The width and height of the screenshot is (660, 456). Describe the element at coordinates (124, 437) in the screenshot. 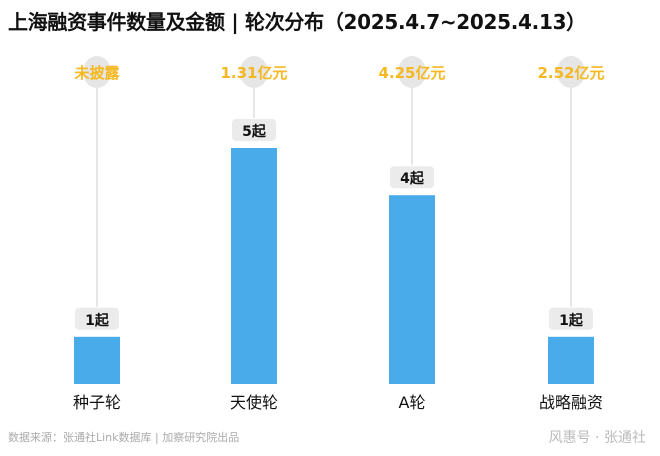

I see `source-note: 数据来源：张通社Link数据库 | 加察研究院出品` at that location.